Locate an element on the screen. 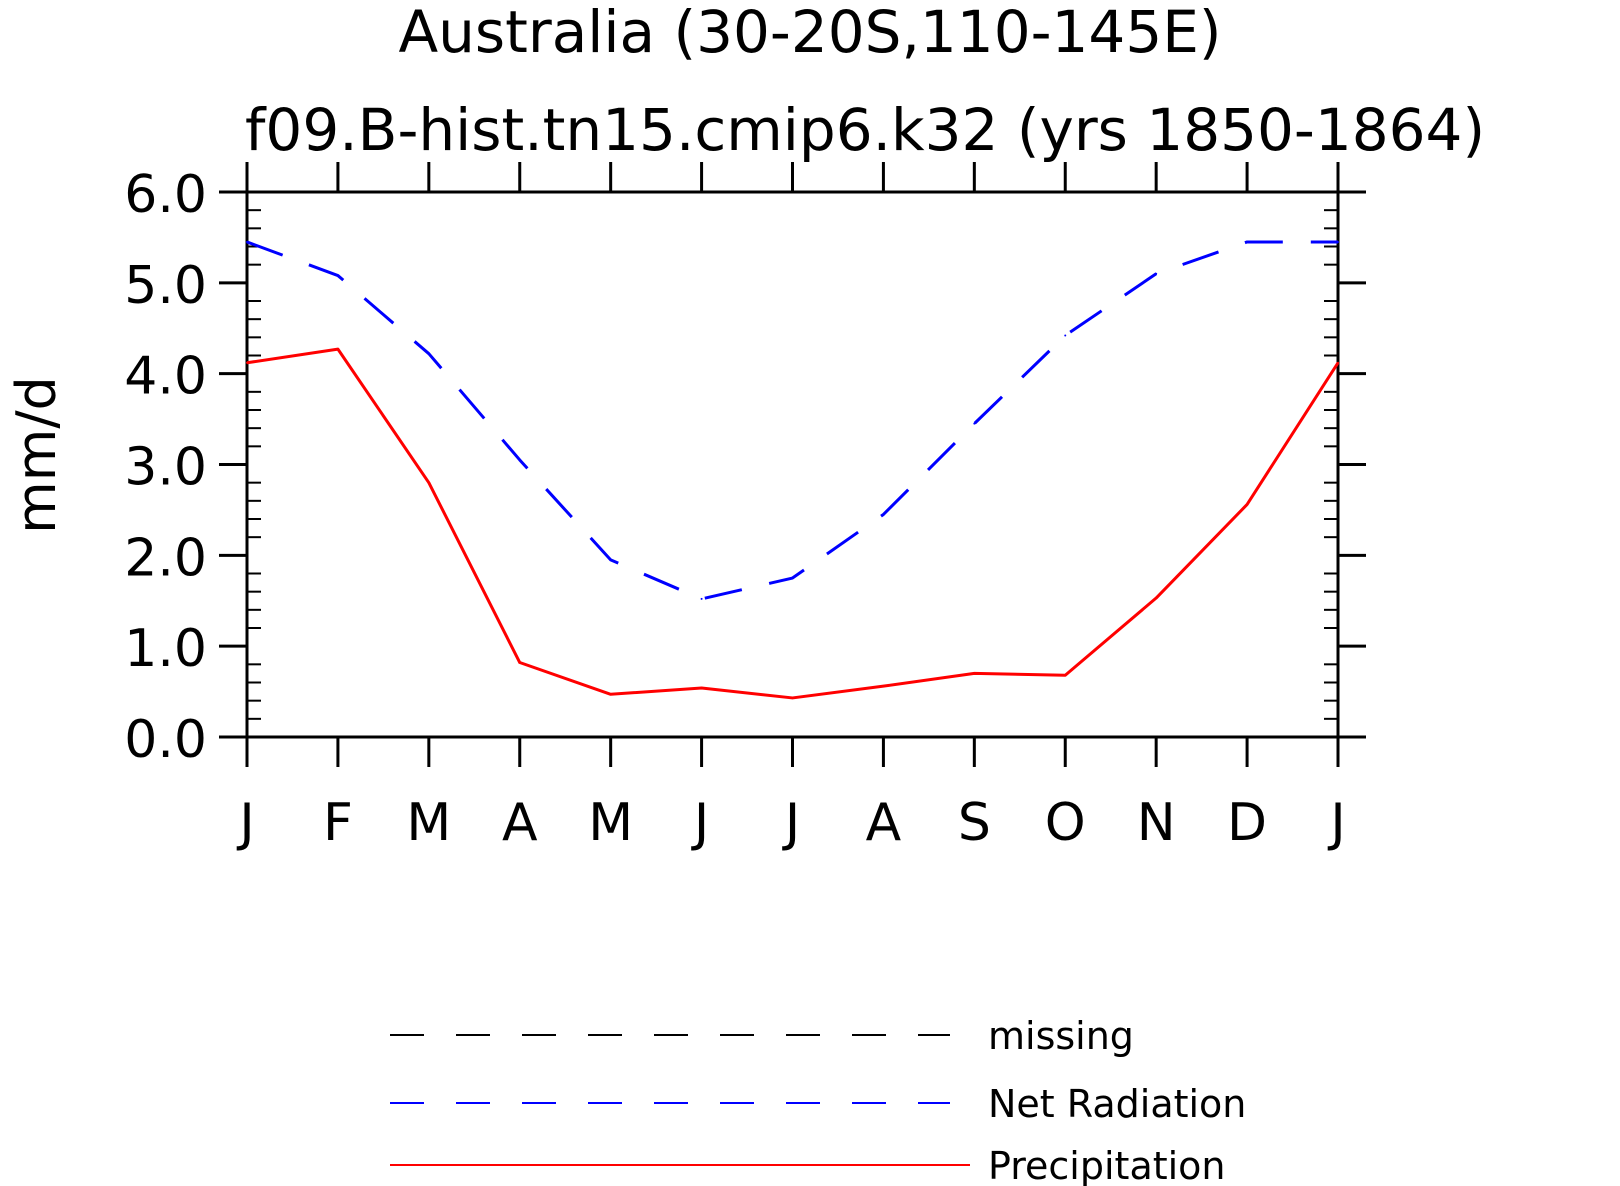  chart-title: Australia (30-20S,110-145E) is located at coordinates (809, 33).